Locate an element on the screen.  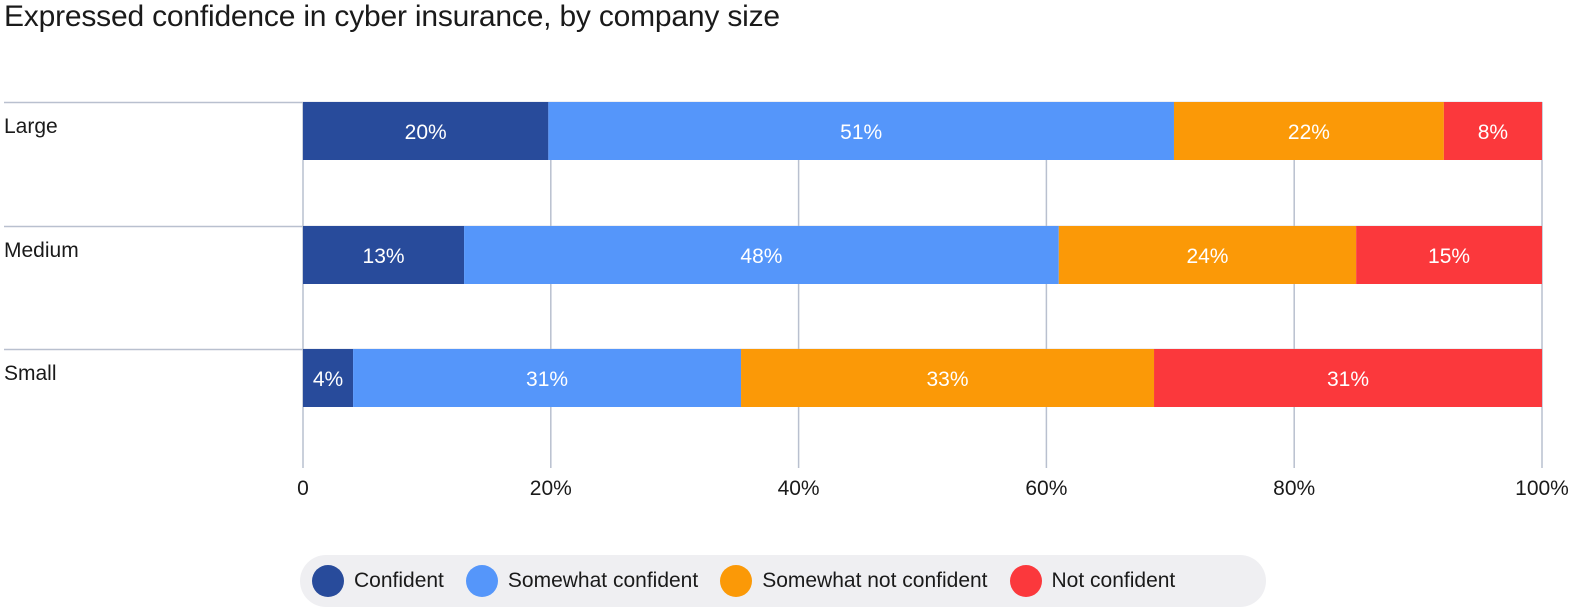
bar-value-label: 51% is located at coordinates (861, 132).